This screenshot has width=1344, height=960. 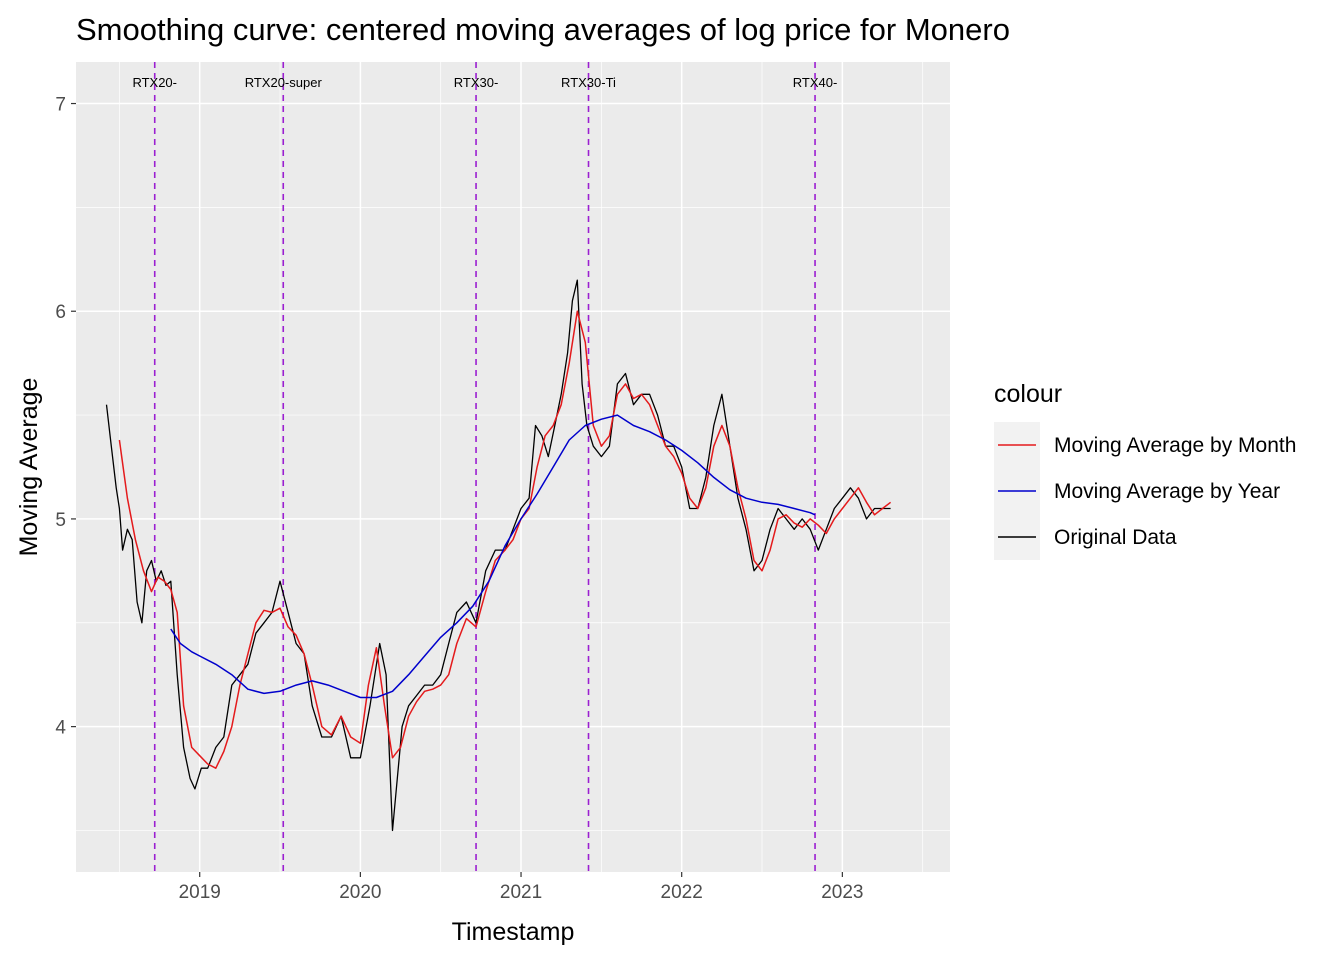 What do you see at coordinates (476, 82) in the screenshot?
I see `event-label: RTX30-` at bounding box center [476, 82].